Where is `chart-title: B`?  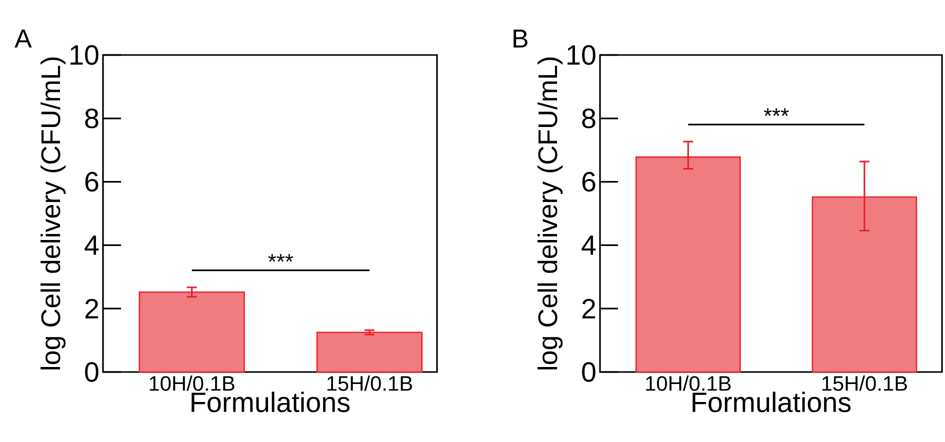
chart-title: B is located at coordinates (521, 39).